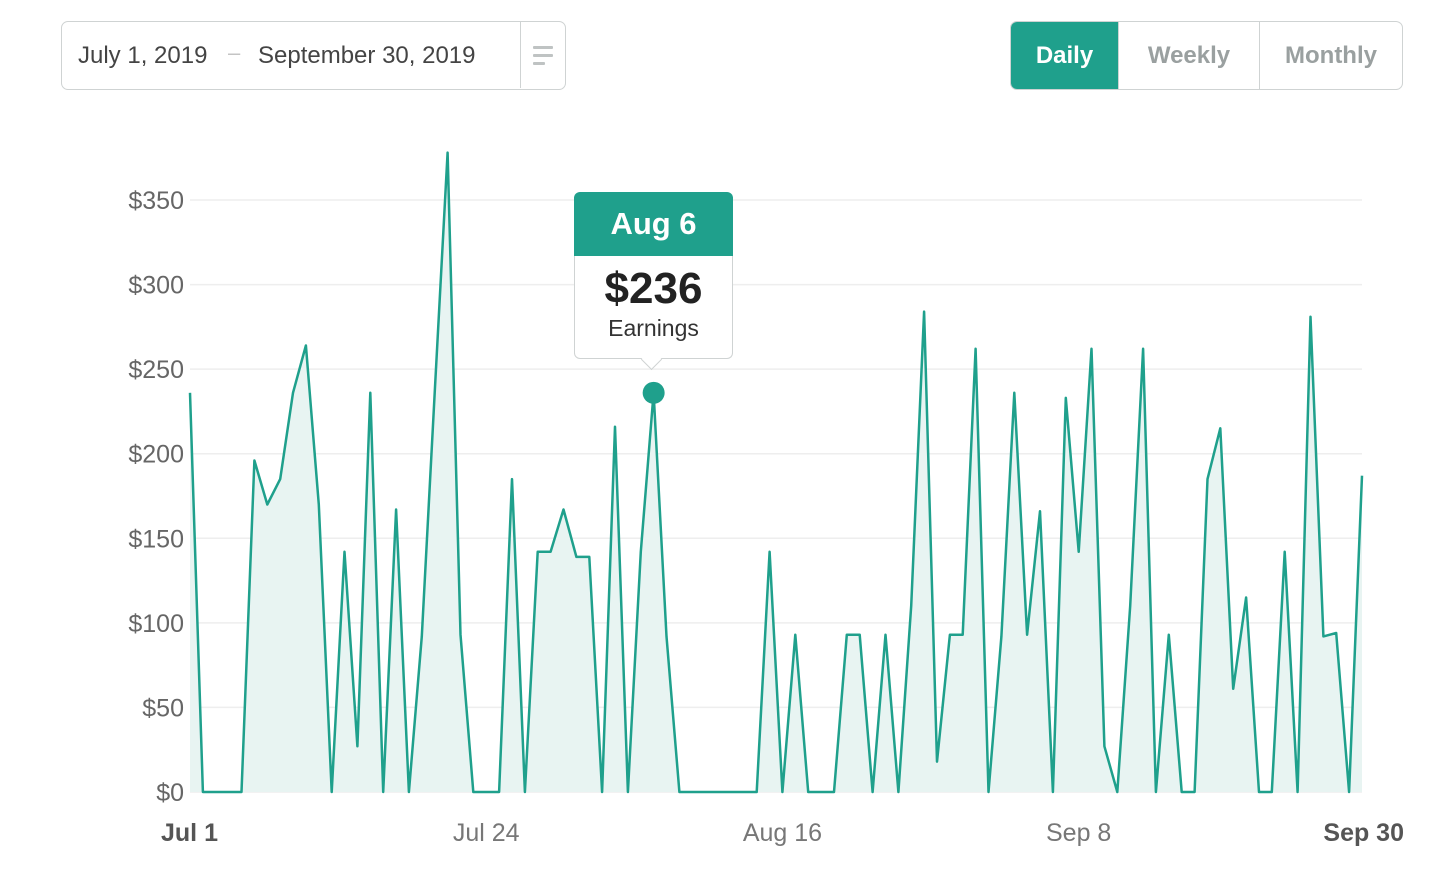 The width and height of the screenshot is (1442, 878). What do you see at coordinates (156, 539) in the screenshot?
I see `y-tick-label: $150` at bounding box center [156, 539].